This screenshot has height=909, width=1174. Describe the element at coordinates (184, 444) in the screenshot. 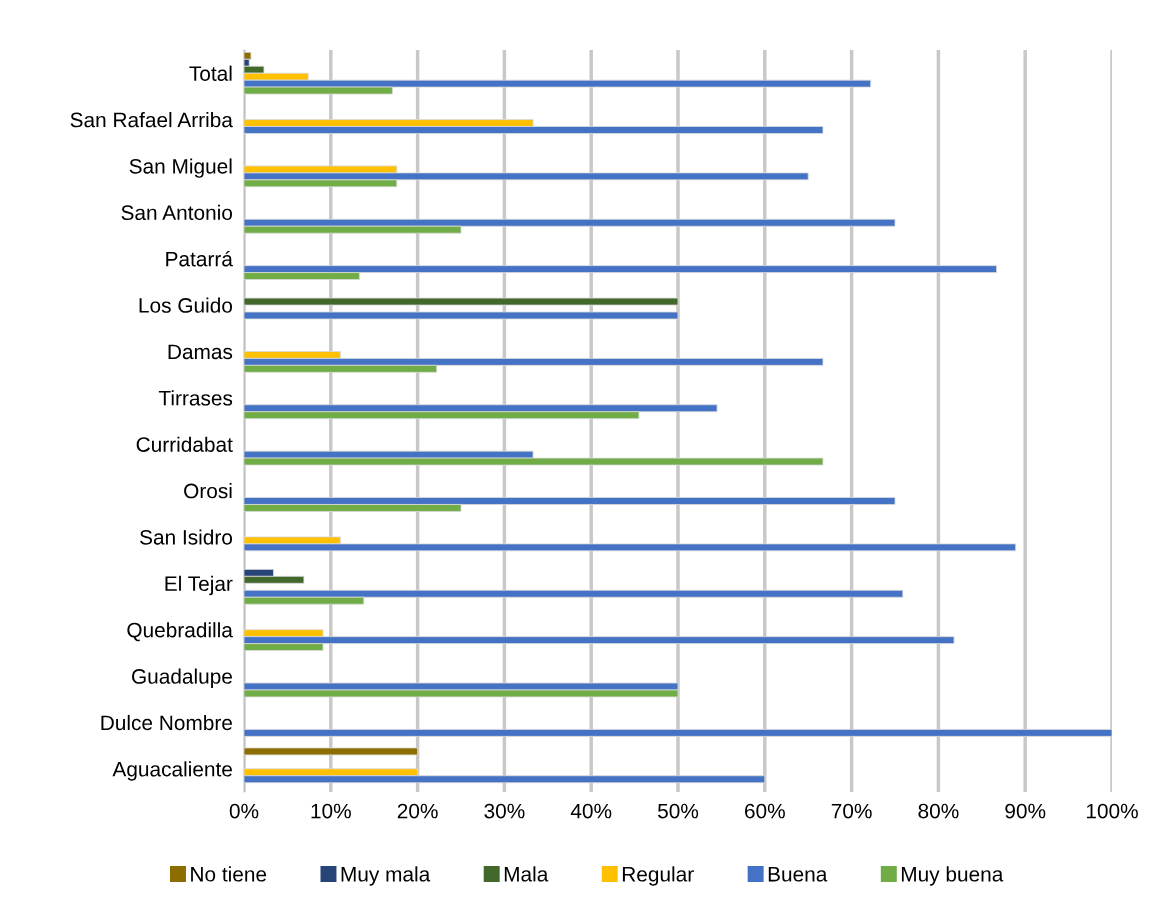

I see `y-tick-label: Curridabat` at that location.